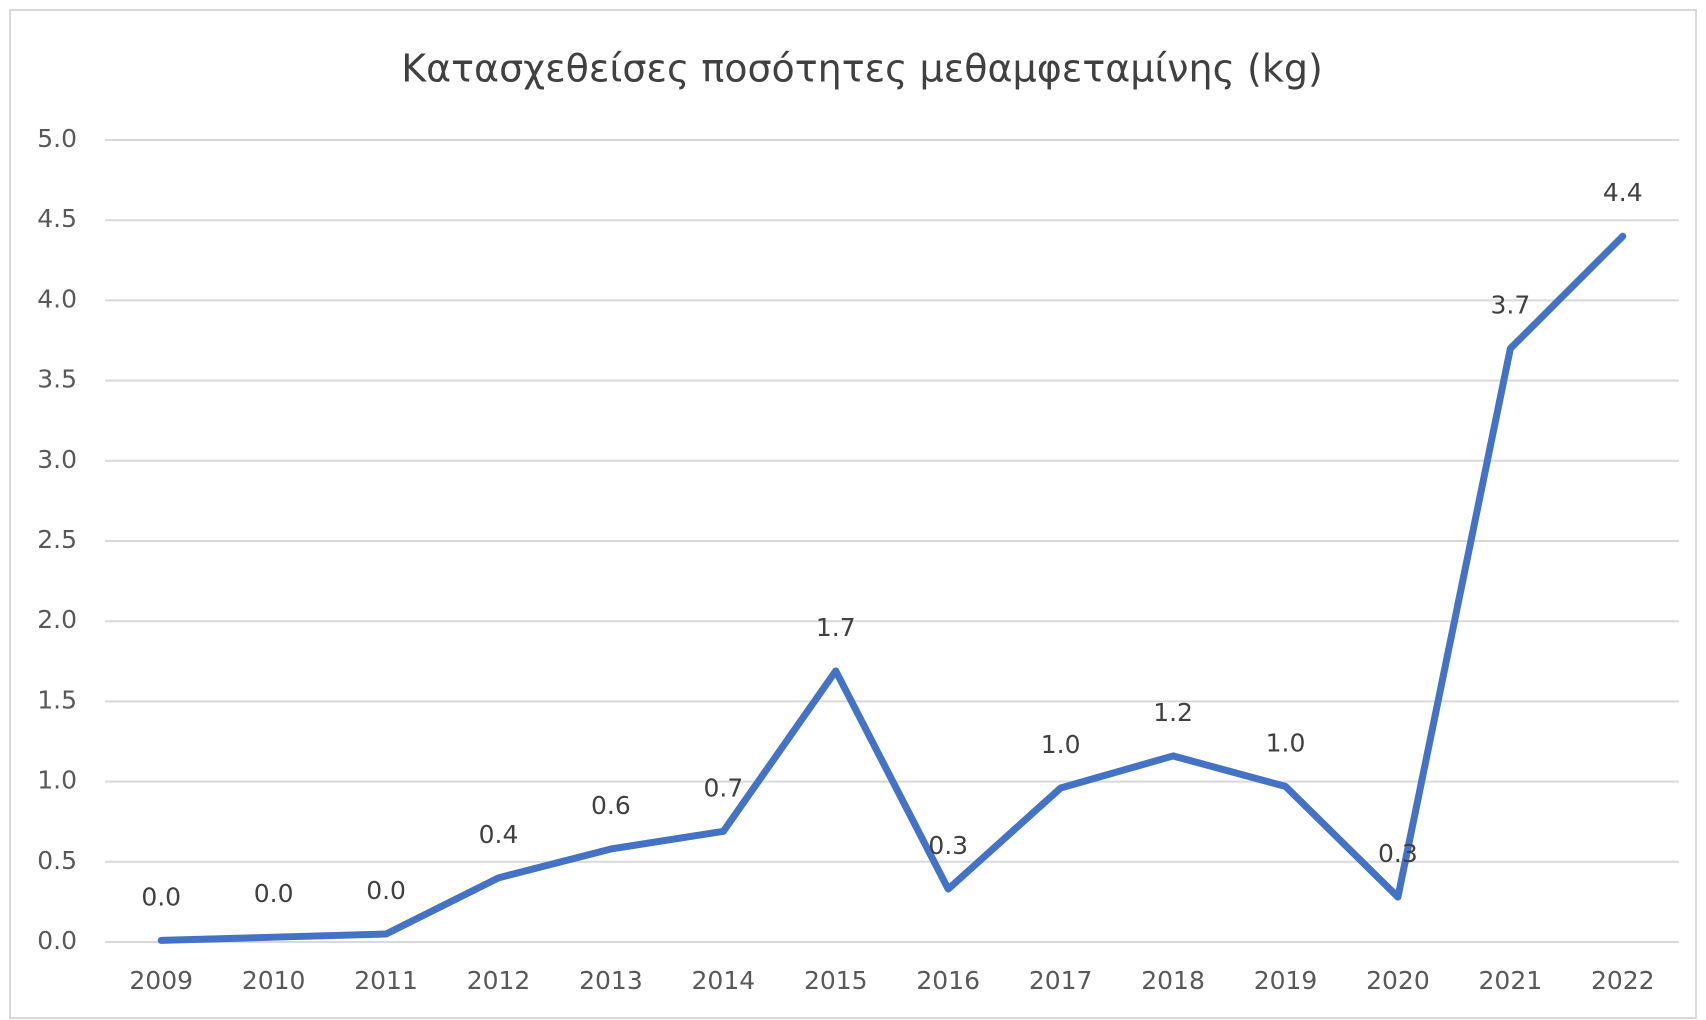  I want to click on x-tick-label: 2018, so click(1173, 980).